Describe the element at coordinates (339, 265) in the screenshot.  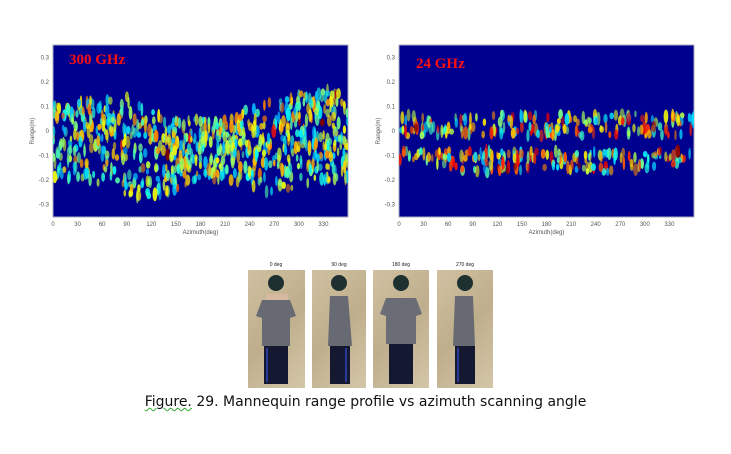
I see `photo-label: 90 deg` at that location.